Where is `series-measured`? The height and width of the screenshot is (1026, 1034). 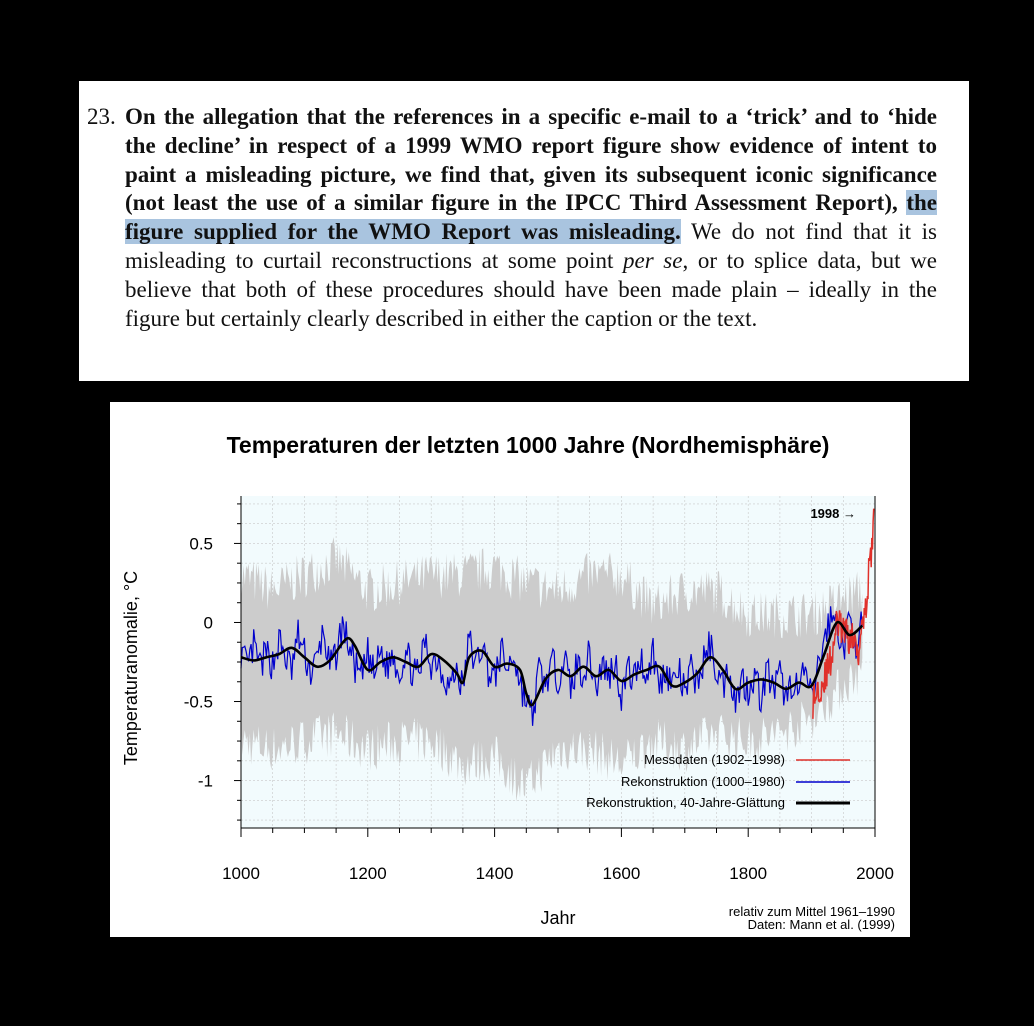 series-measured is located at coordinates (843, 613).